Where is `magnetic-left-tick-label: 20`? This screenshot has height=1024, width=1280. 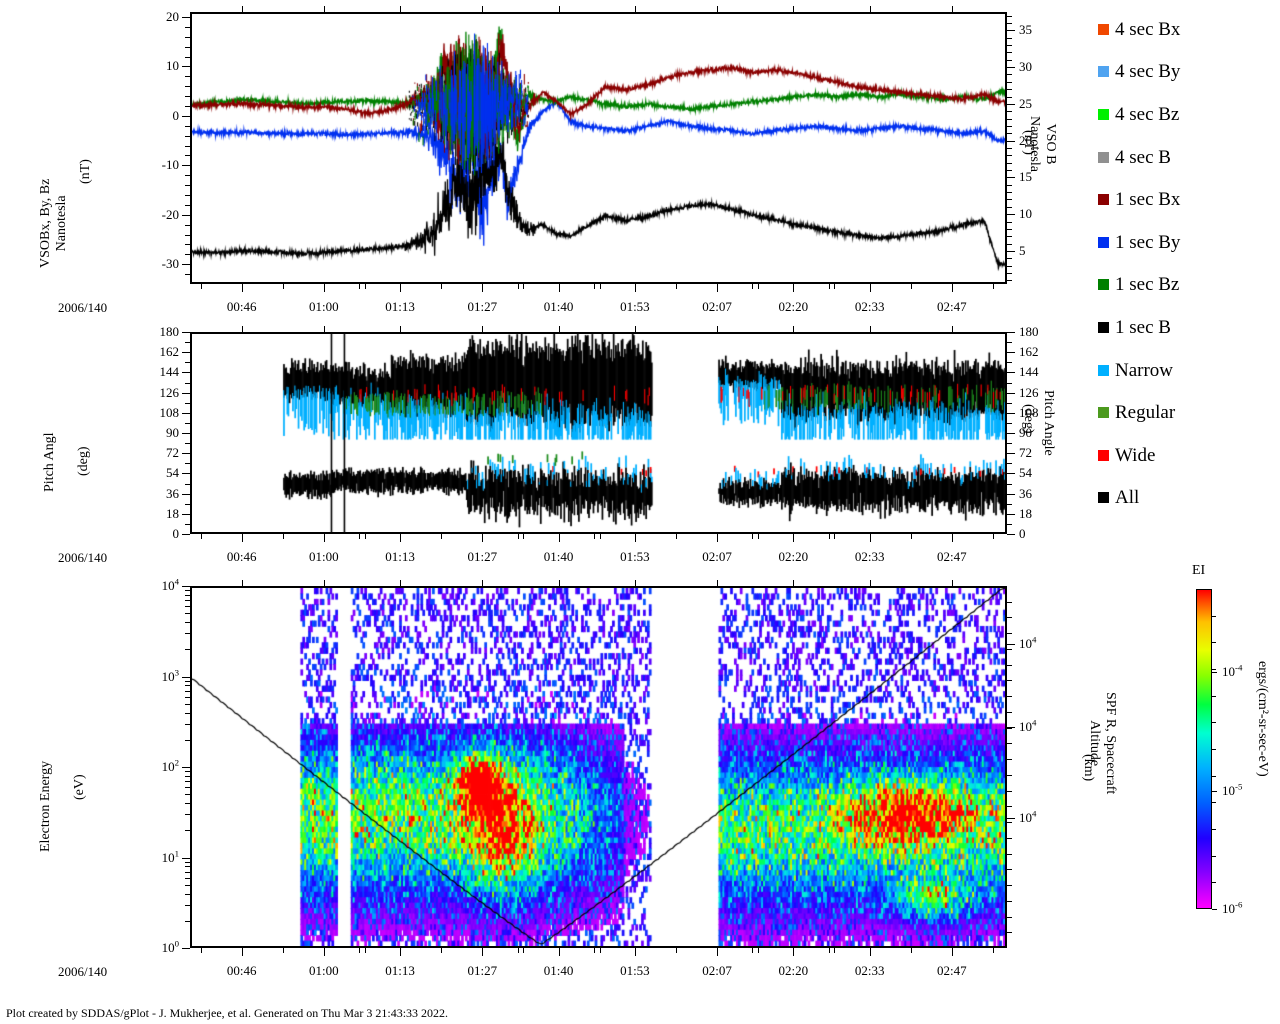
magnetic-left-tick-label: 20 is located at coordinates (172, 16).